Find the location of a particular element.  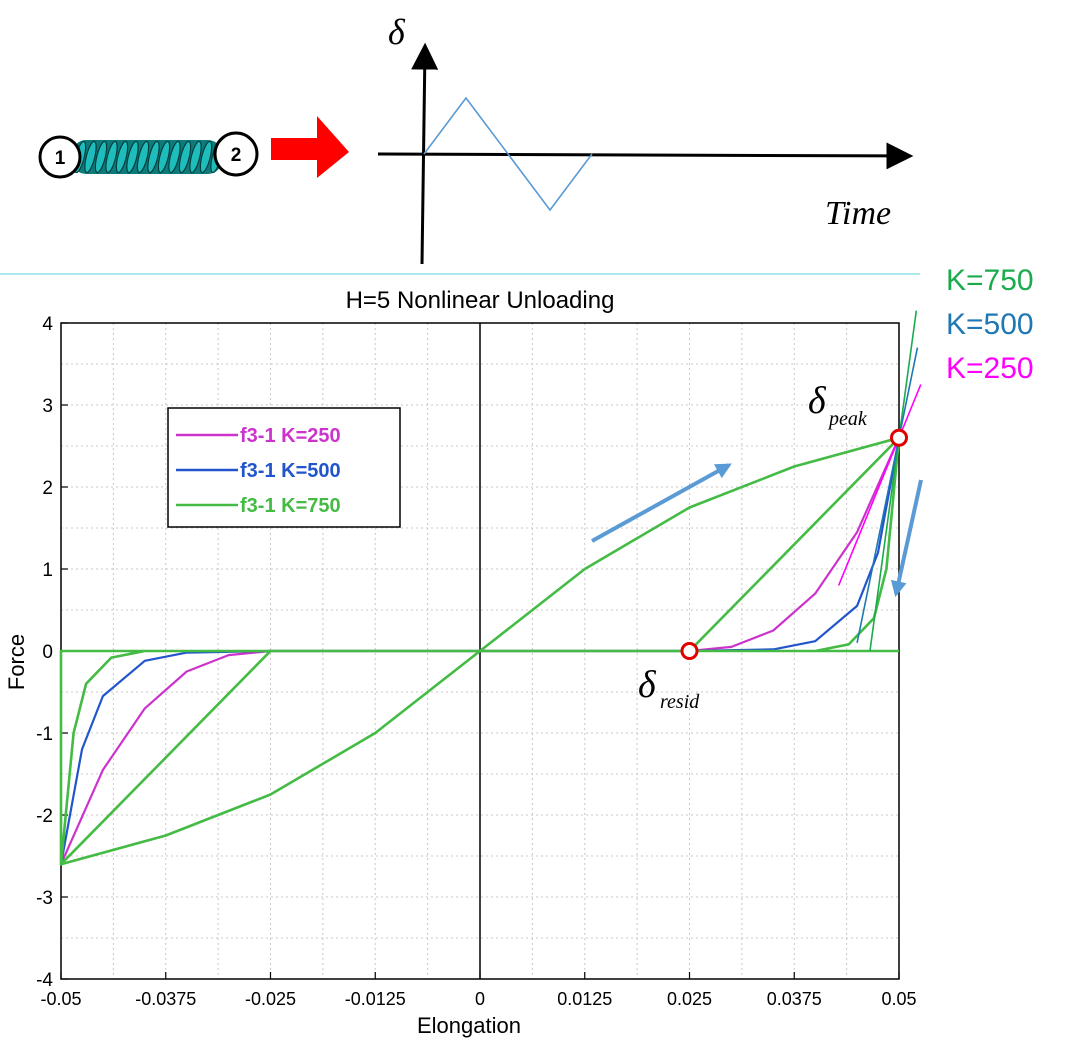

node-2: 2 is located at coordinates (236, 154).